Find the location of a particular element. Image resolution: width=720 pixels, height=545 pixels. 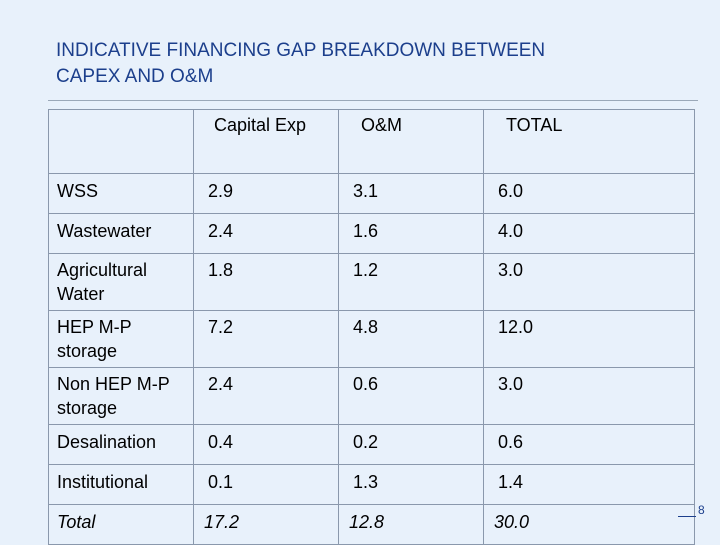

capital-exp-cell: 7.2 is located at coordinates (266, 339).